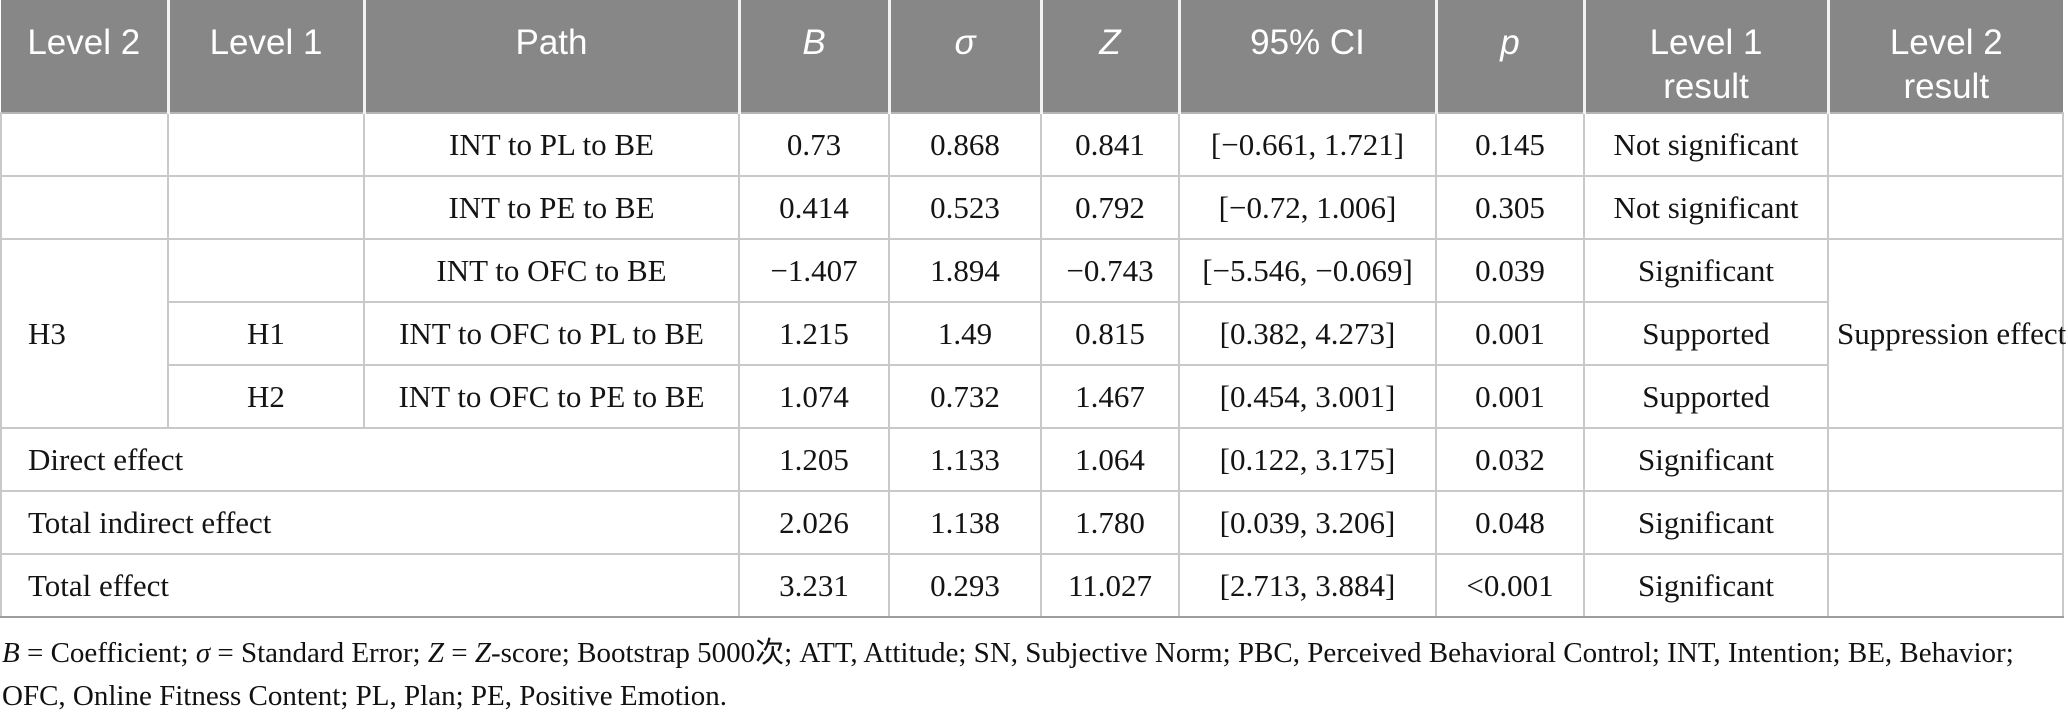 The height and width of the screenshot is (718, 2068). Describe the element at coordinates (551, 207) in the screenshot. I see `cell-path: INT to PE to BE` at that location.